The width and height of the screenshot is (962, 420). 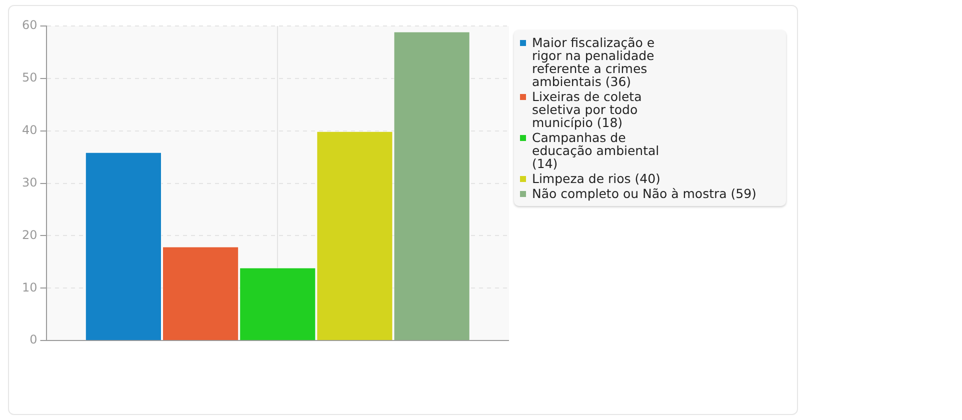 I want to click on legend-label: Limpeza de rios (40), so click(x=596, y=178).